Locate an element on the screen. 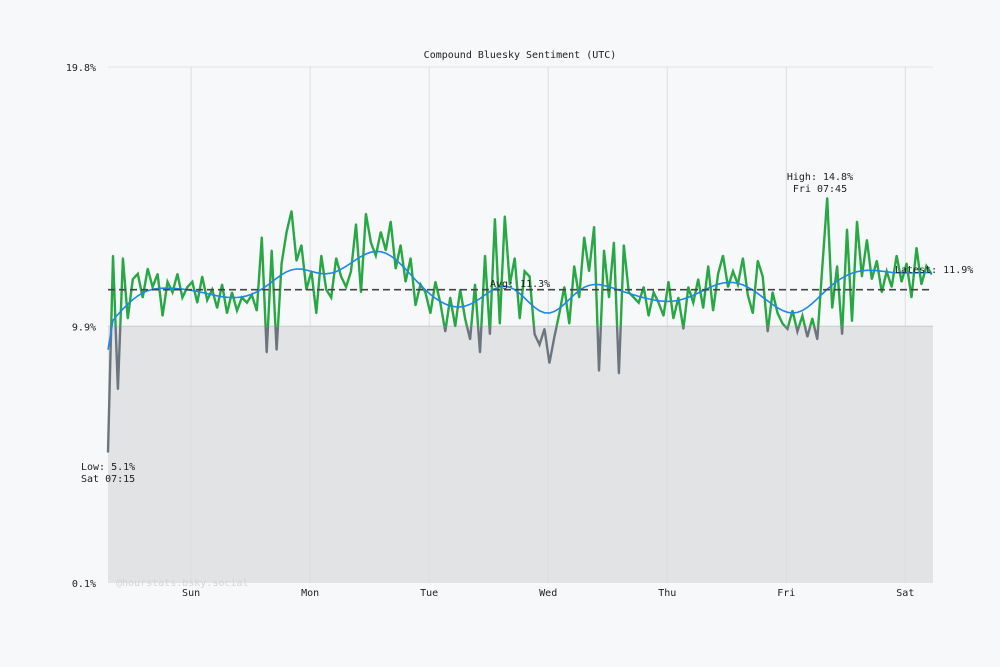 Image resolution: width=1000 pixels, height=667 pixels. x-tick-label: Sat is located at coordinates (905, 593).